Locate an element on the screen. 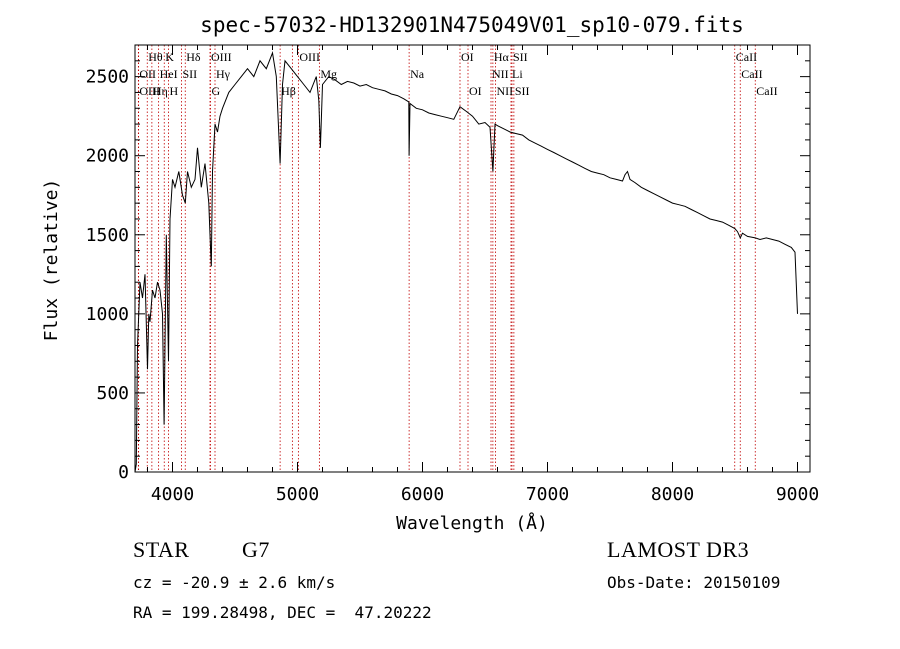 The image size is (900, 649). line-label: K is located at coordinates (169, 57).